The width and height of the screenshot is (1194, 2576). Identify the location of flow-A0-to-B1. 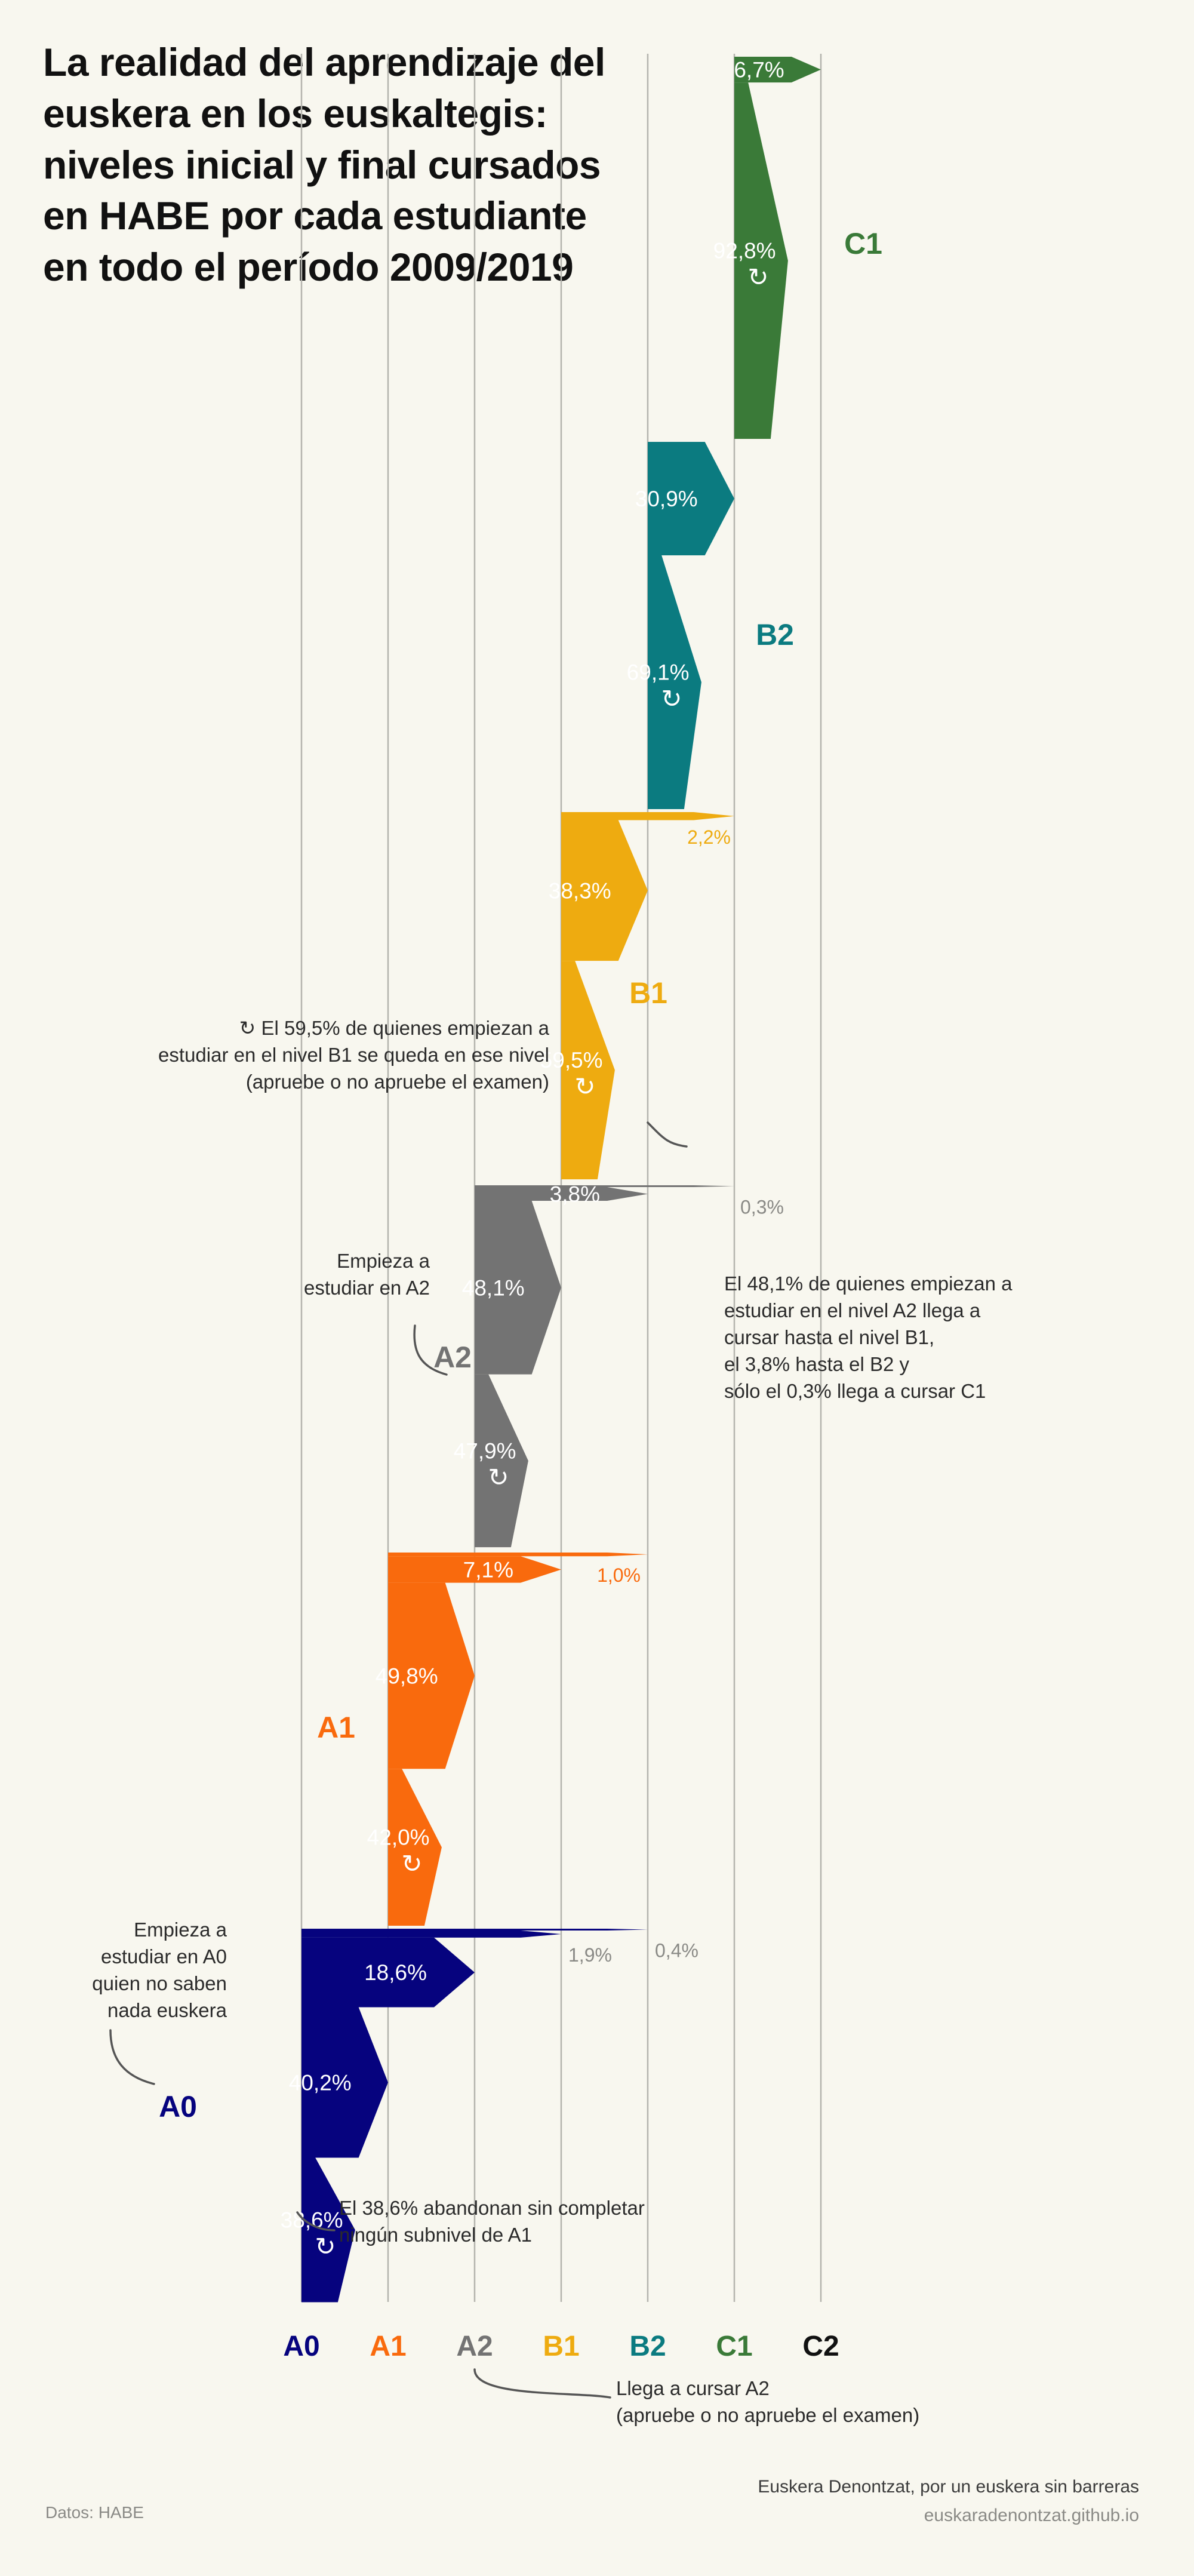
(431, 1934).